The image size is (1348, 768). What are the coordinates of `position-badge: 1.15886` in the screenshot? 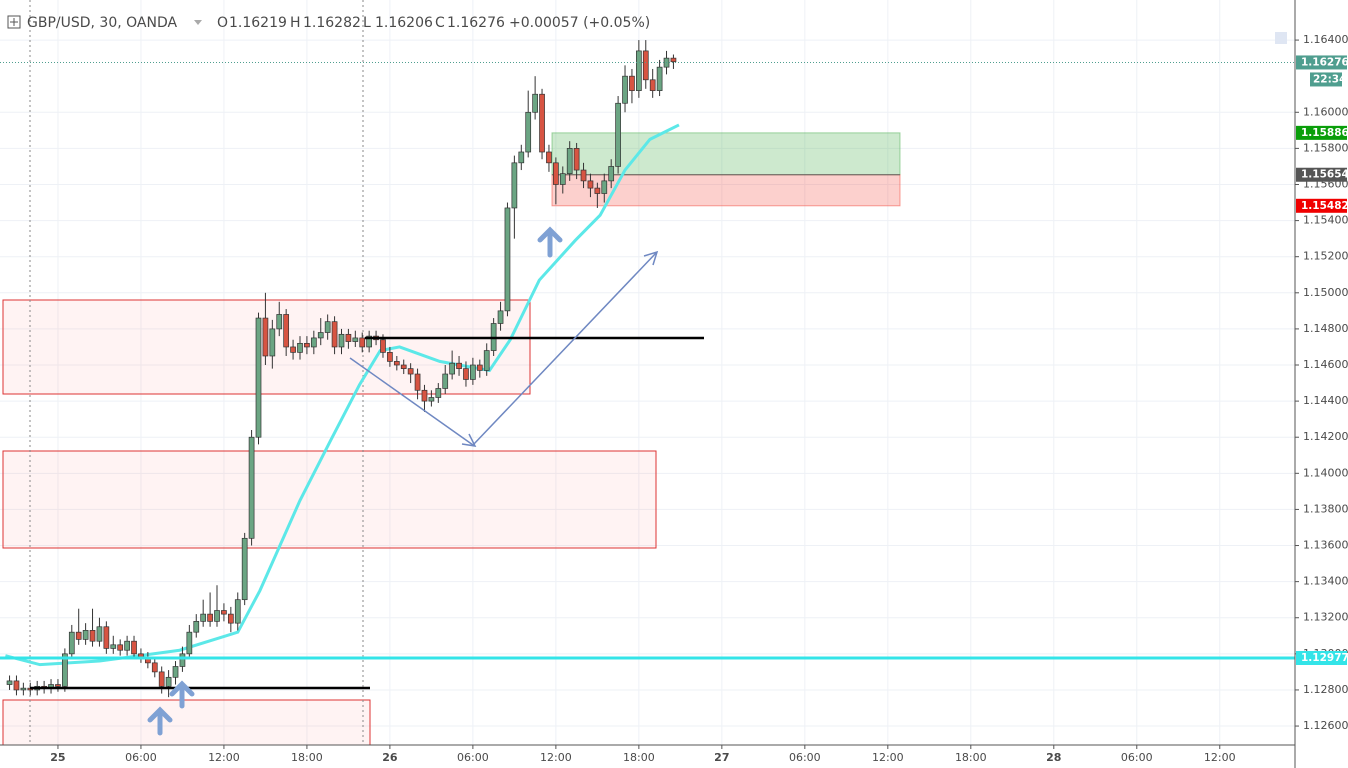 It's located at (1324, 133).